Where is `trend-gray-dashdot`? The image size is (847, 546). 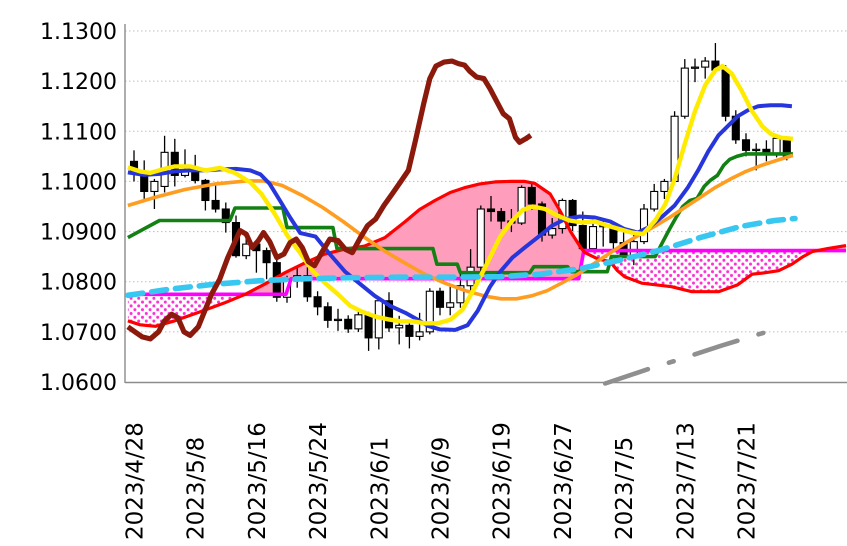
trend-gray-dashdot is located at coordinates (688, 357).